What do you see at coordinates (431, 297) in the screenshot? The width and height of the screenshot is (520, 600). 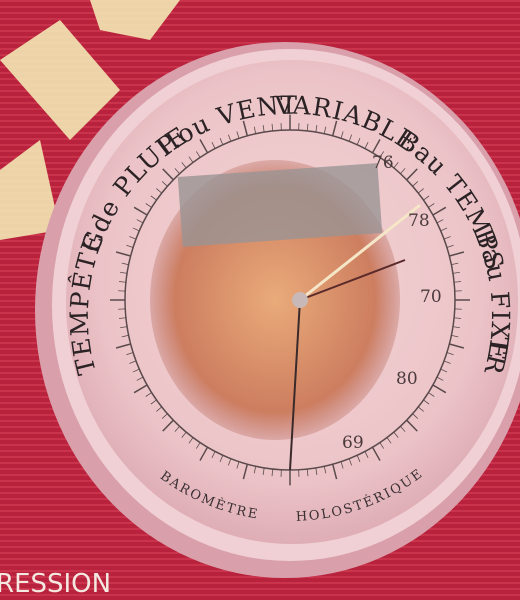 I see `scale-number: 70` at bounding box center [431, 297].